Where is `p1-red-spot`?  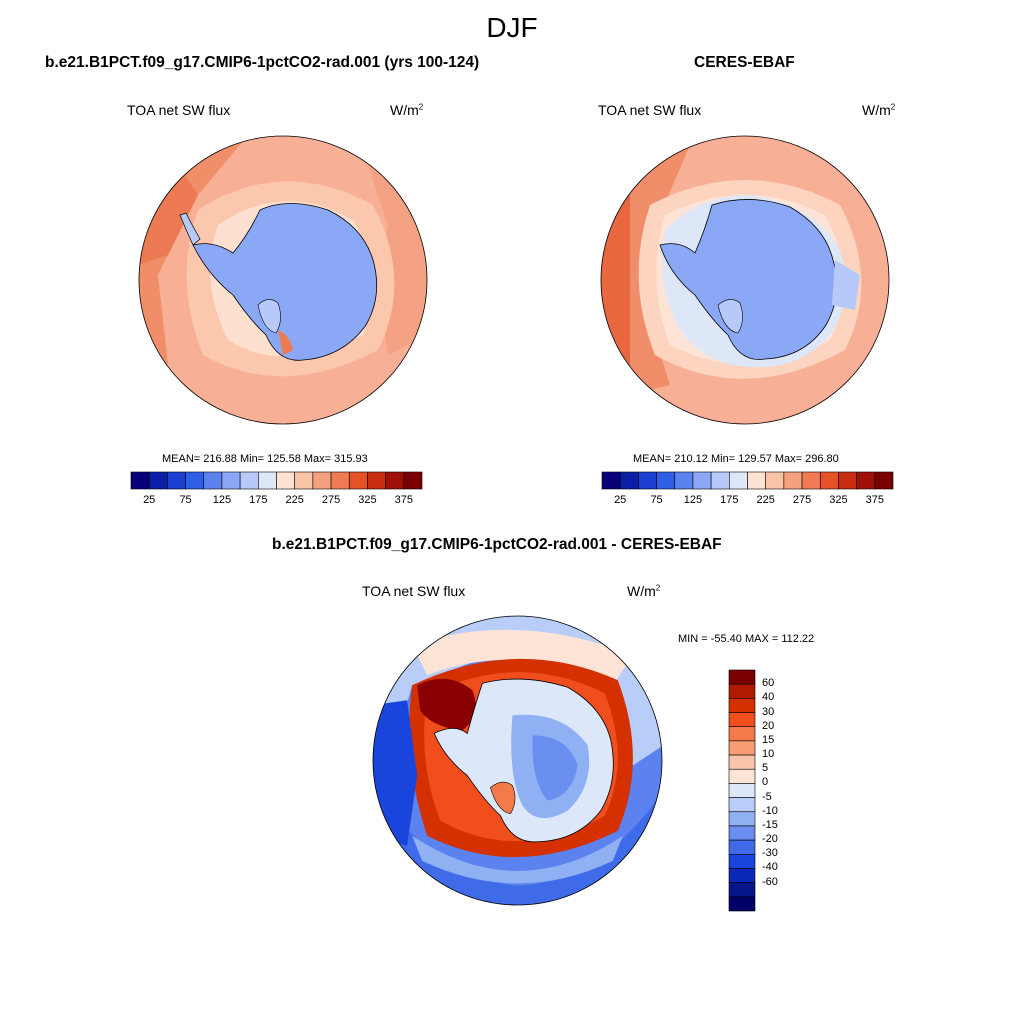
p1-red-spot is located at coordinates (285, 342).